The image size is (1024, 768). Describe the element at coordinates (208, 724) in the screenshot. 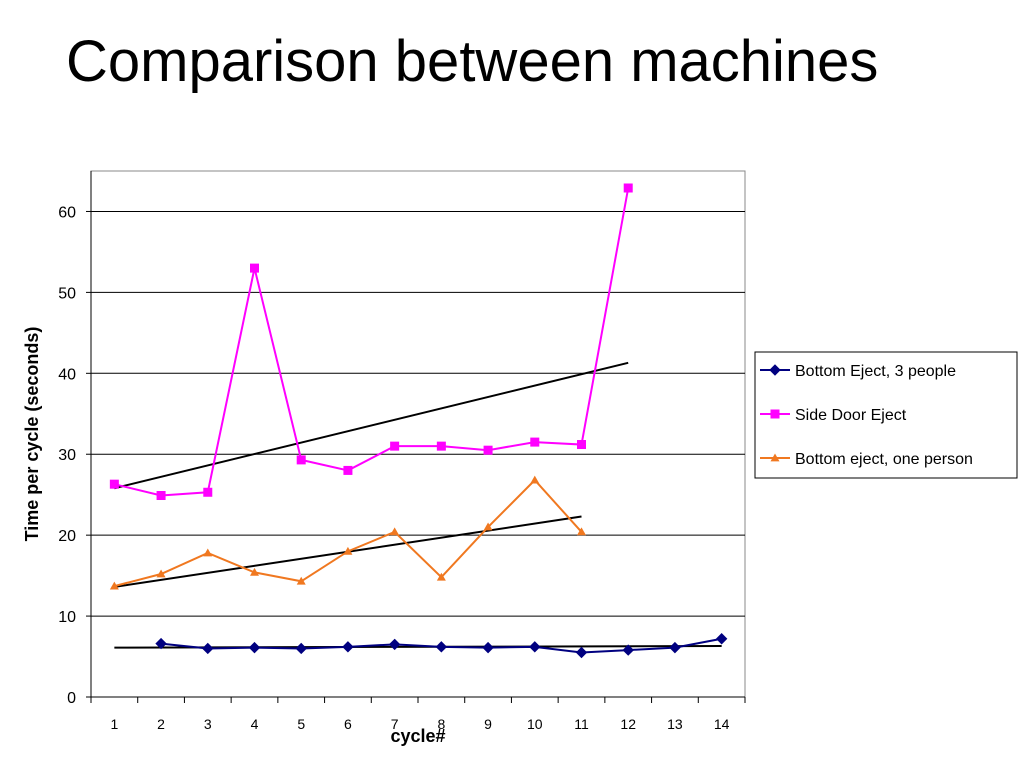

I see `x-tick-label: 3` at that location.